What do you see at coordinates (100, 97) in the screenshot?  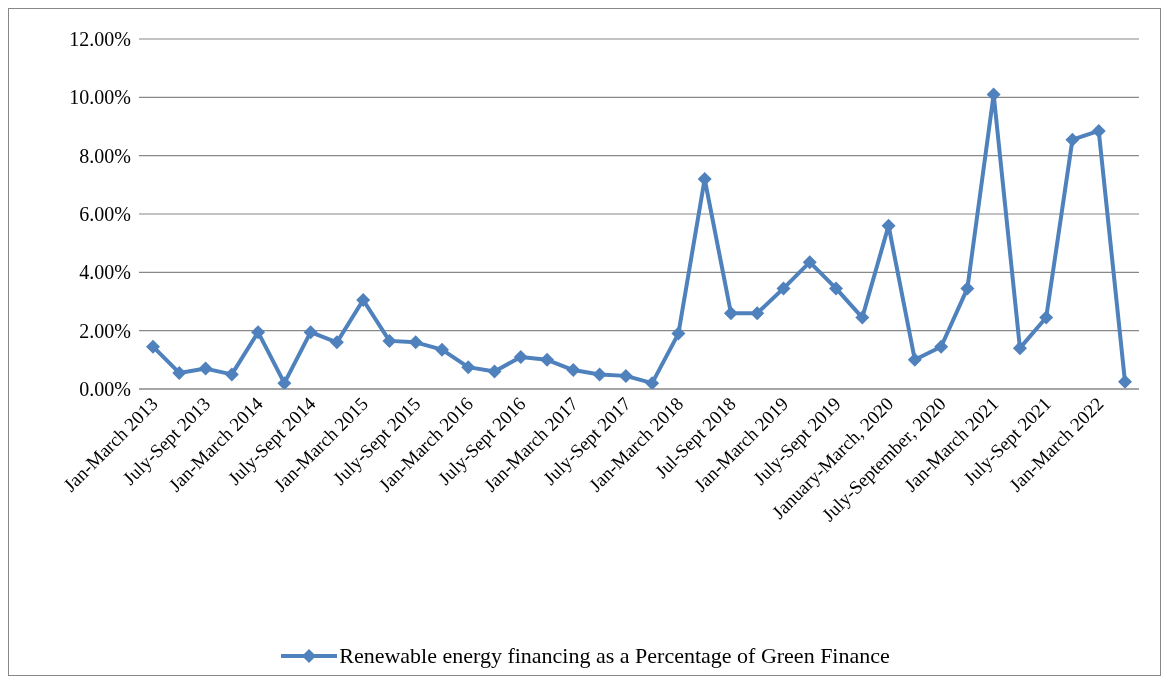 I see `y-tick-label: 10.00%` at bounding box center [100, 97].